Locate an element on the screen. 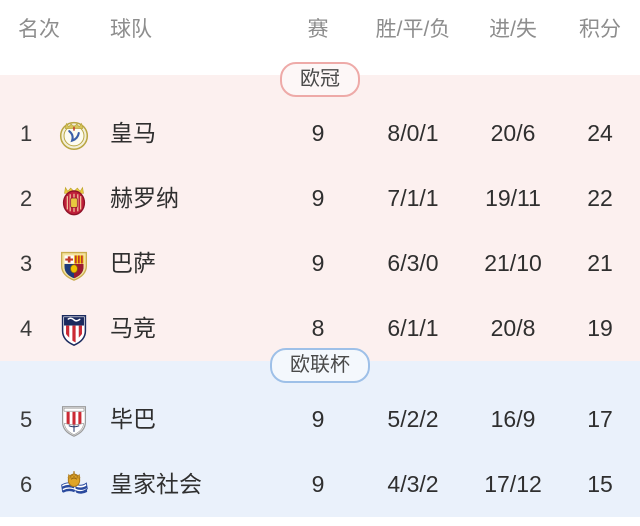 This screenshot has height=526, width=640. row-points: 19 is located at coordinates (600, 328).